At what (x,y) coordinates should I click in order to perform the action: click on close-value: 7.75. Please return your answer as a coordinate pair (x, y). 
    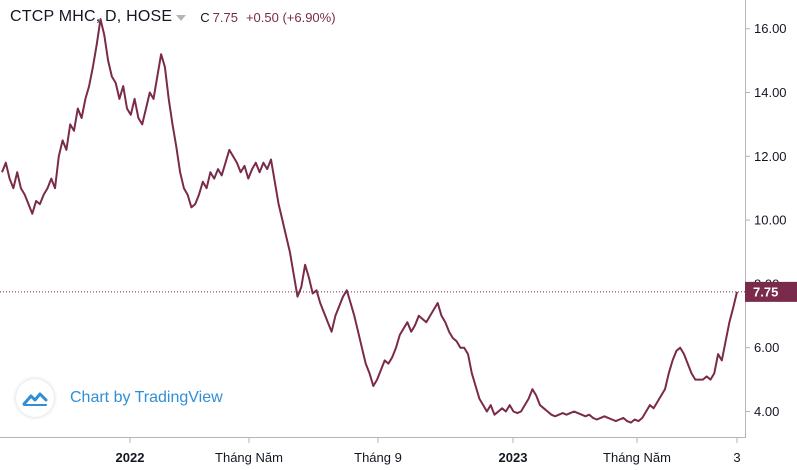
    Looking at the image, I should click on (225, 17).